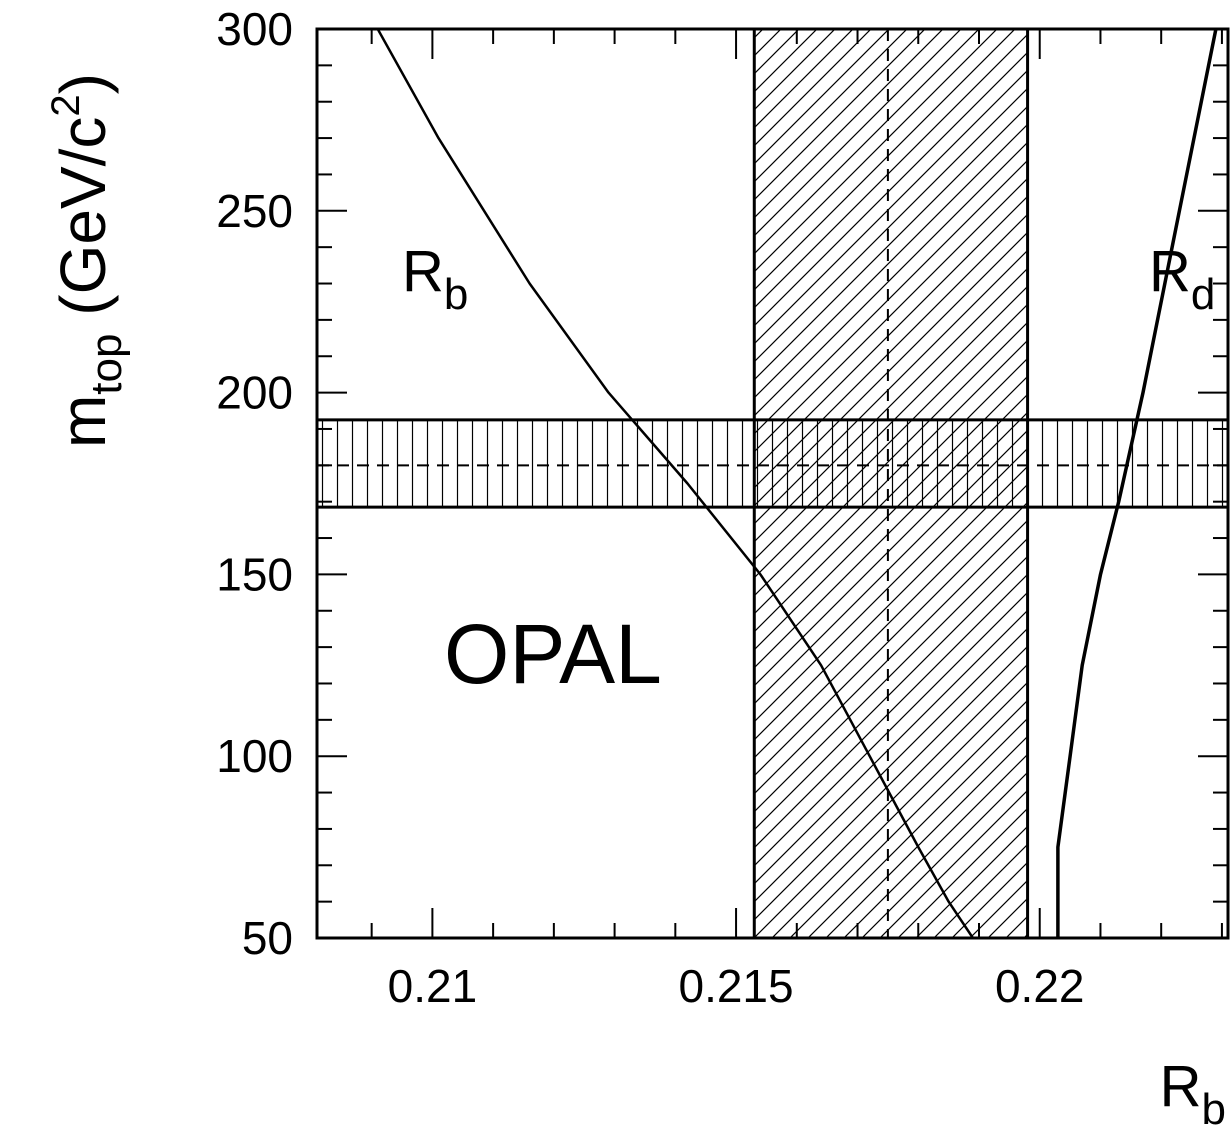  I want to click on x-tick-labels: 0.21 0.215 0.22, so click(736, 986).